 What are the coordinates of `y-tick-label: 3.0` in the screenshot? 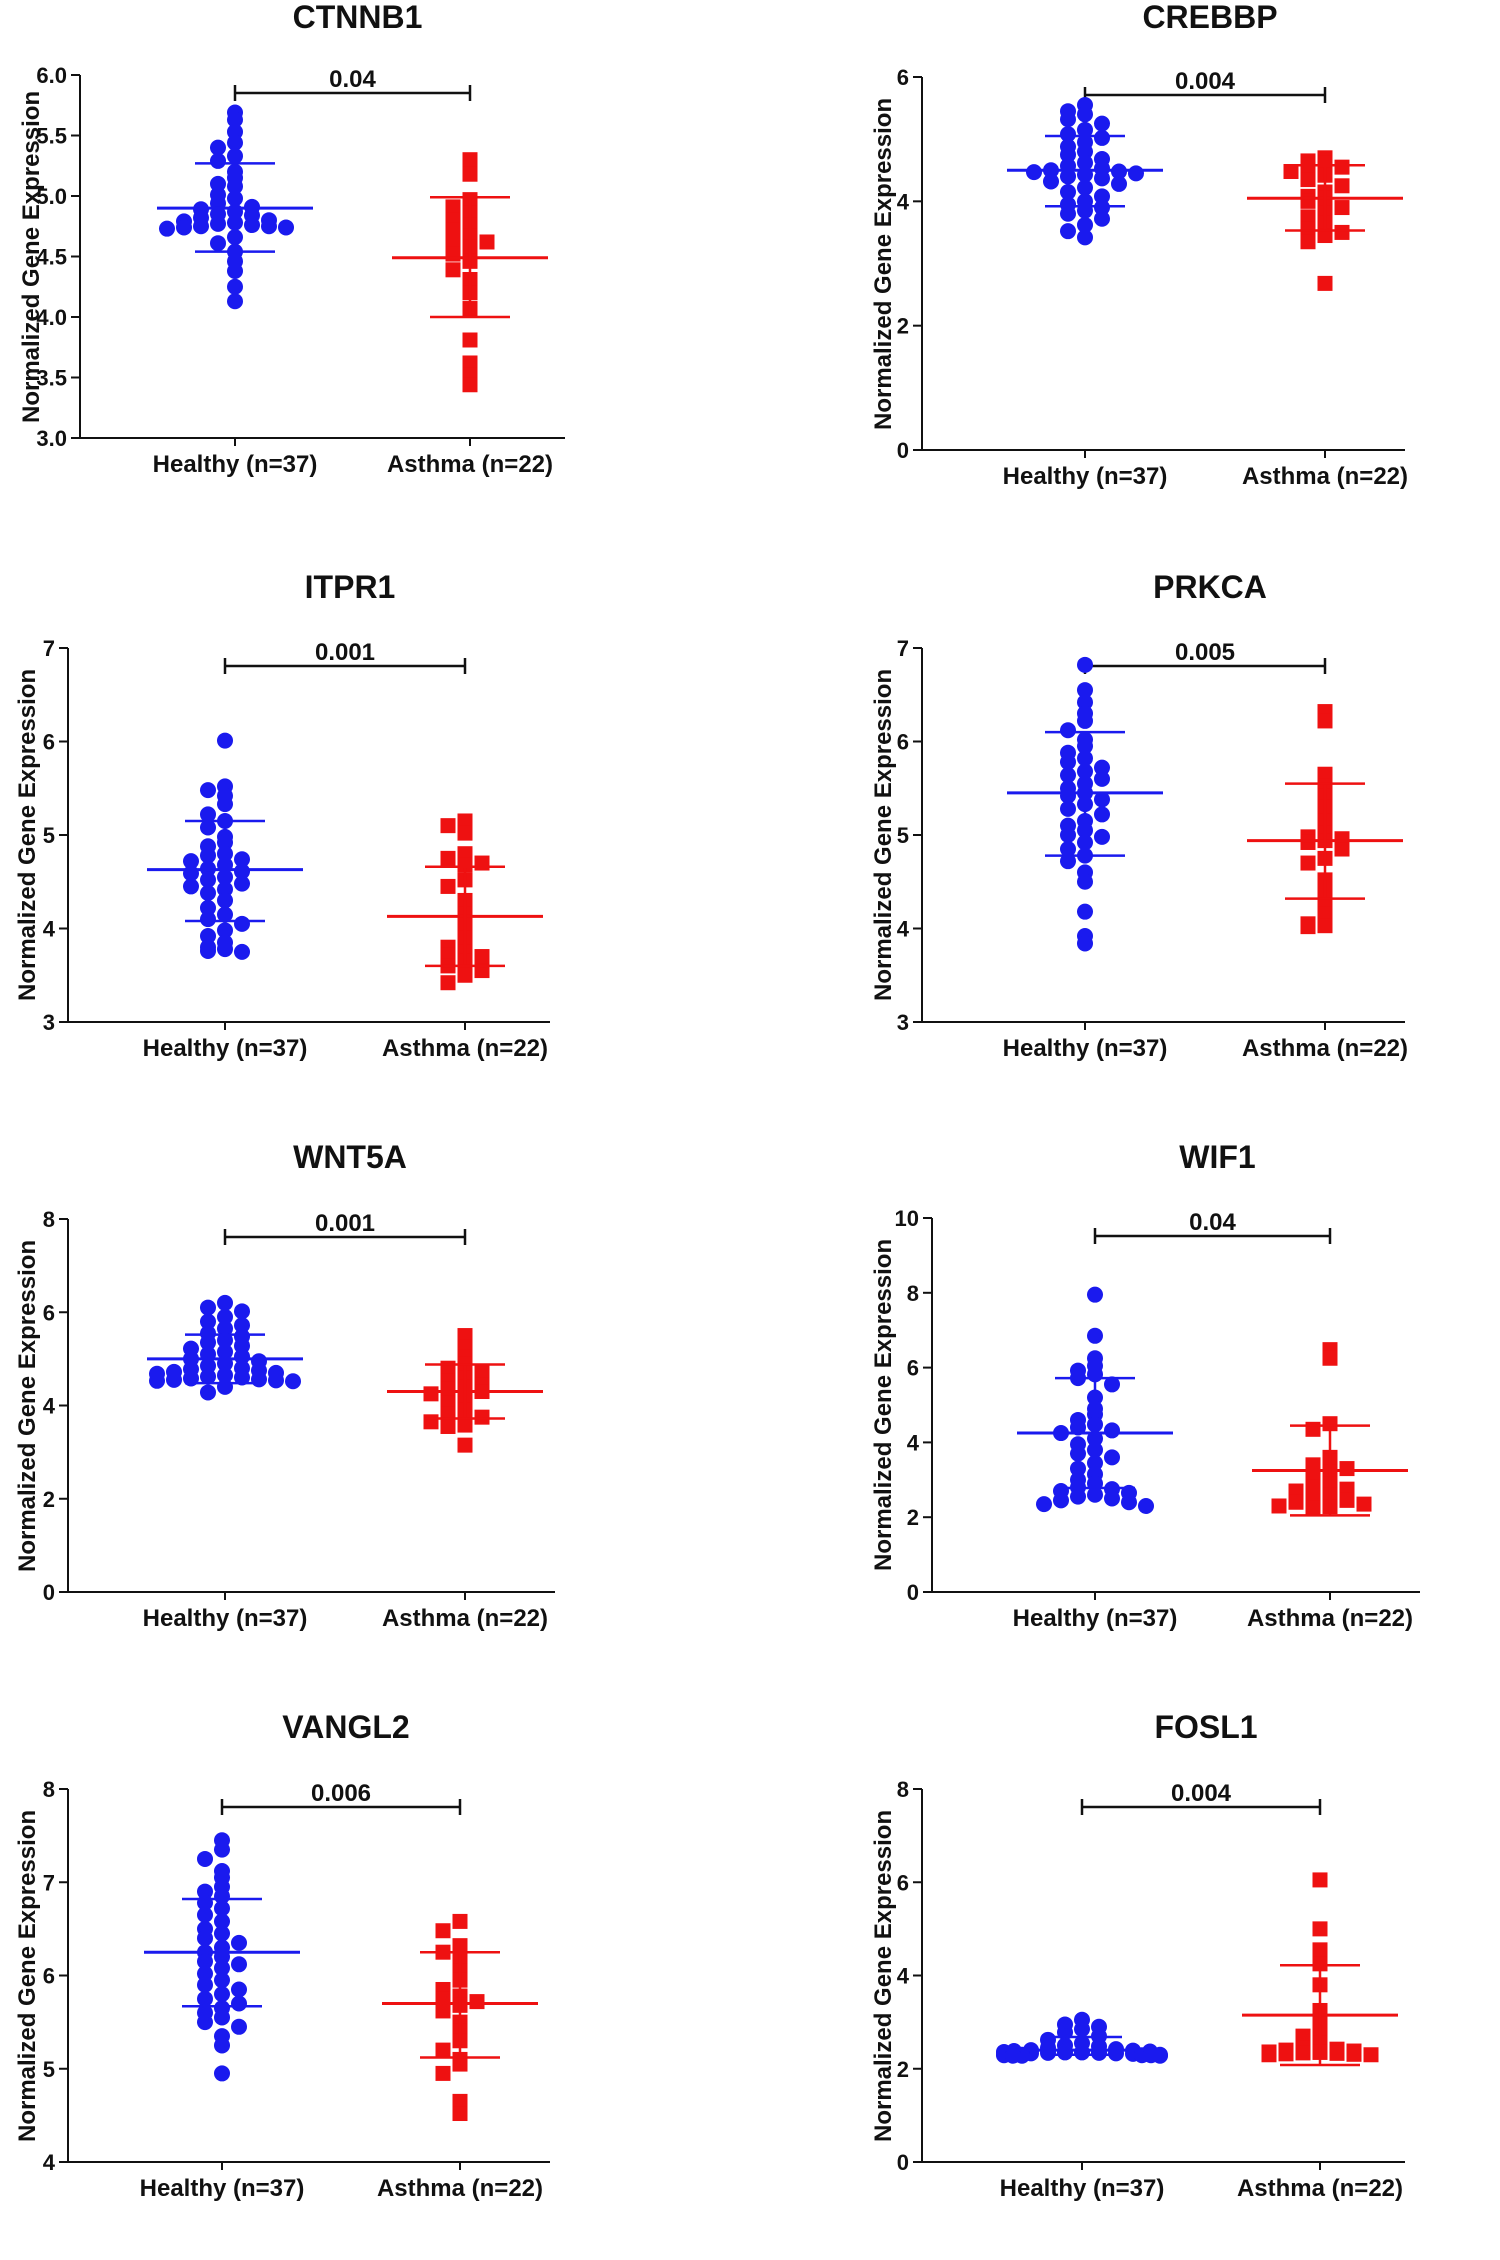 It's located at (51, 438).